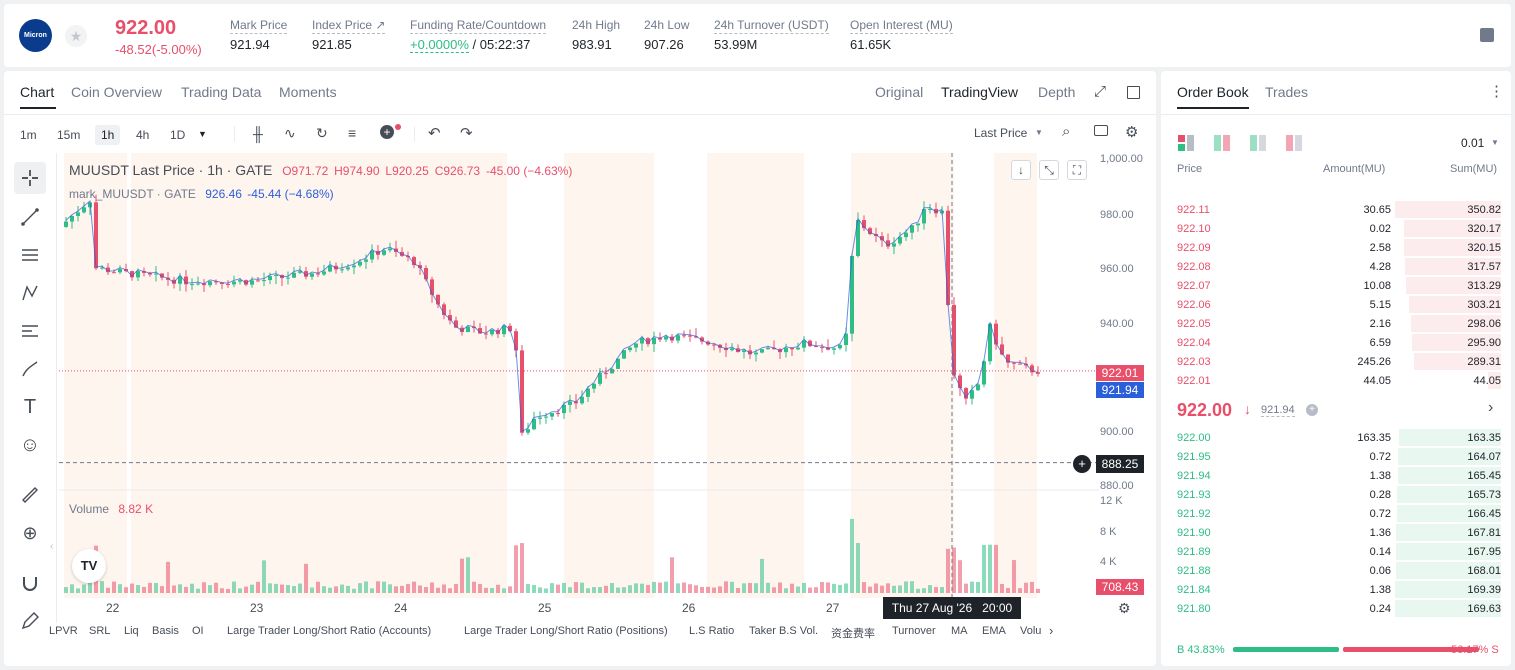 The height and width of the screenshot is (670, 1515). What do you see at coordinates (52, 546) in the screenshot?
I see `collapse-left-icon: ‹` at bounding box center [52, 546].